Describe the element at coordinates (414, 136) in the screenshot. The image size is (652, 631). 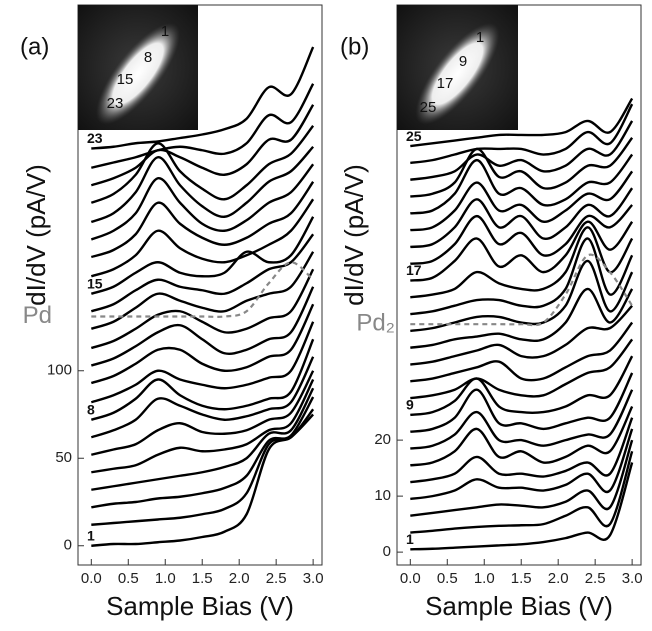
I see `curve-label: 25` at that location.